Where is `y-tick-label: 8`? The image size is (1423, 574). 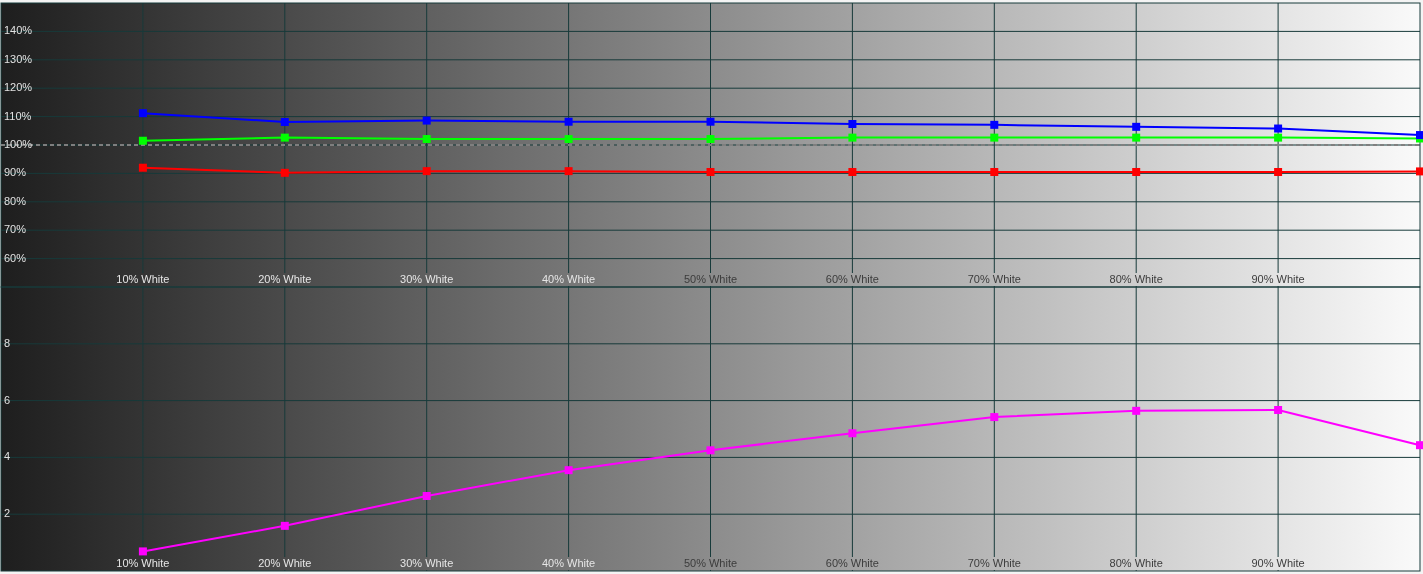
y-tick-label: 8 is located at coordinates (7, 342).